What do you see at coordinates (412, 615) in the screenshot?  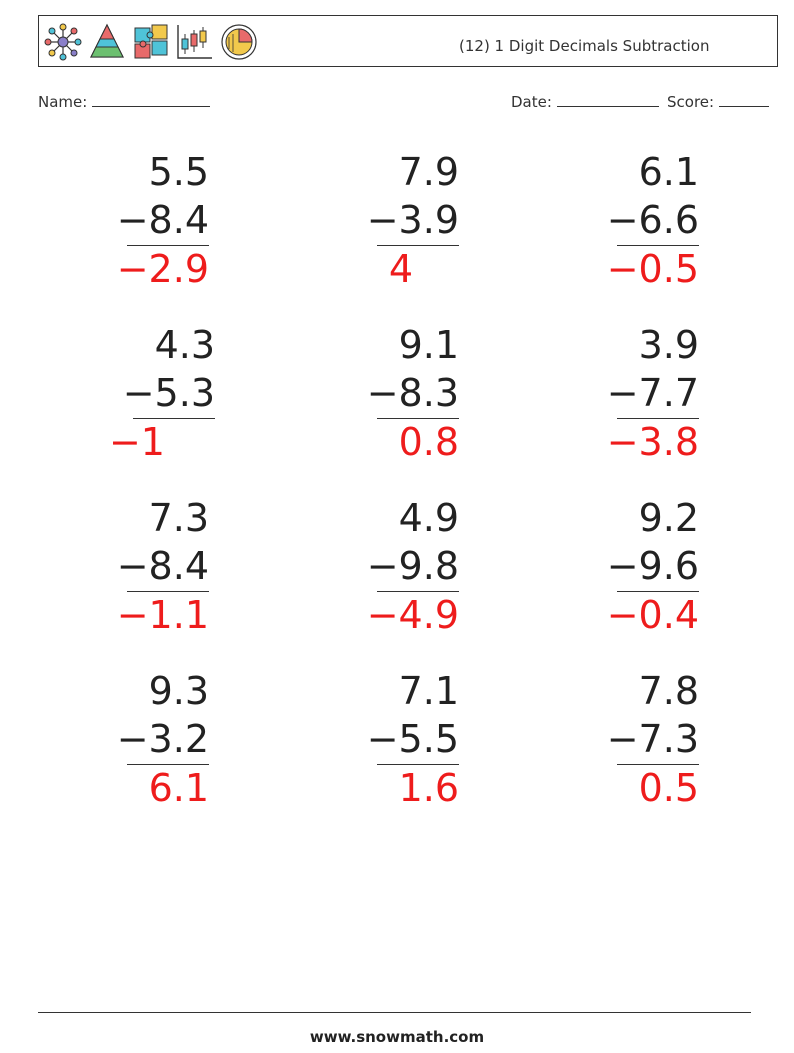 I see `answer: −4.9` at bounding box center [412, 615].